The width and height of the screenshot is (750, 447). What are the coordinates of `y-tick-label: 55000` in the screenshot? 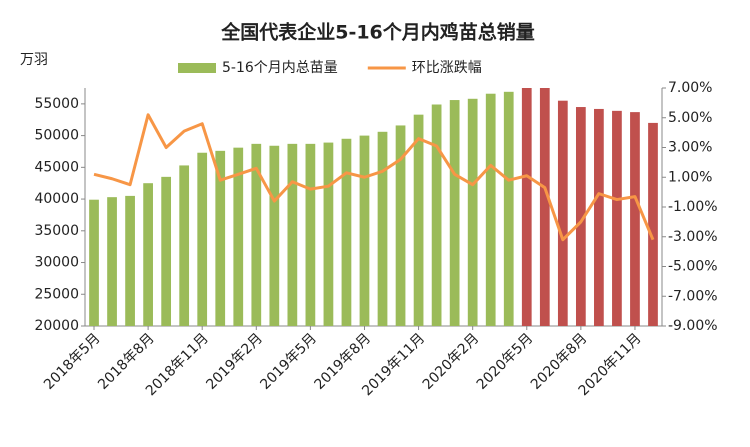 It's located at (56, 104).